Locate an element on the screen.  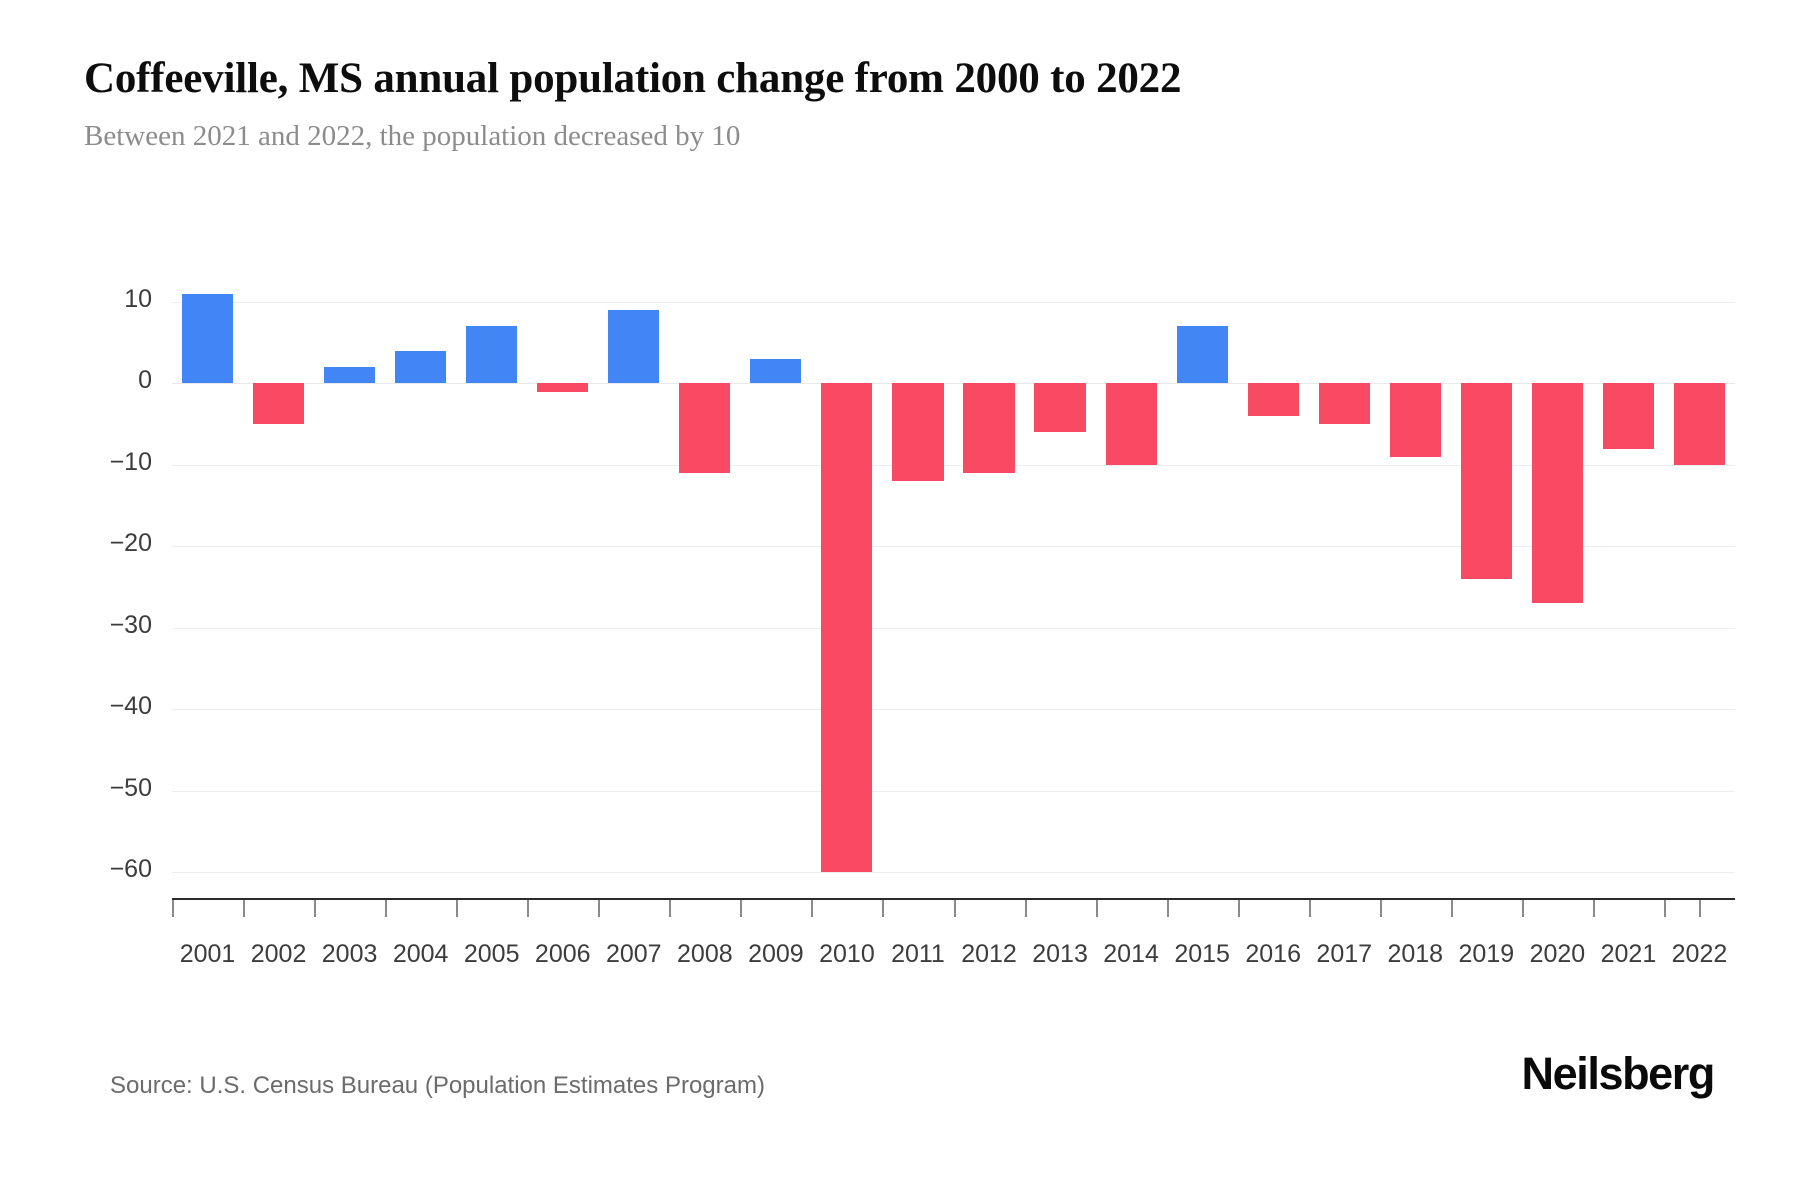
x-axis-tick-label: 2009 is located at coordinates (776, 954).